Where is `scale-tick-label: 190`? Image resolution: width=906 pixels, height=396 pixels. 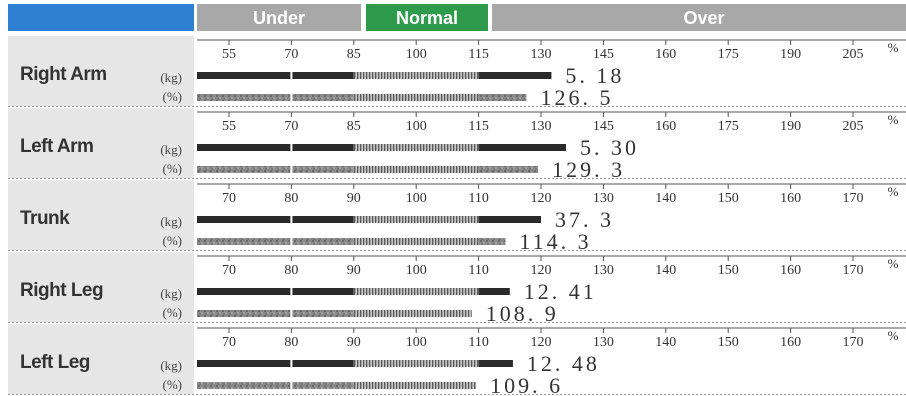
scale-tick-label: 190 is located at coordinates (790, 54).